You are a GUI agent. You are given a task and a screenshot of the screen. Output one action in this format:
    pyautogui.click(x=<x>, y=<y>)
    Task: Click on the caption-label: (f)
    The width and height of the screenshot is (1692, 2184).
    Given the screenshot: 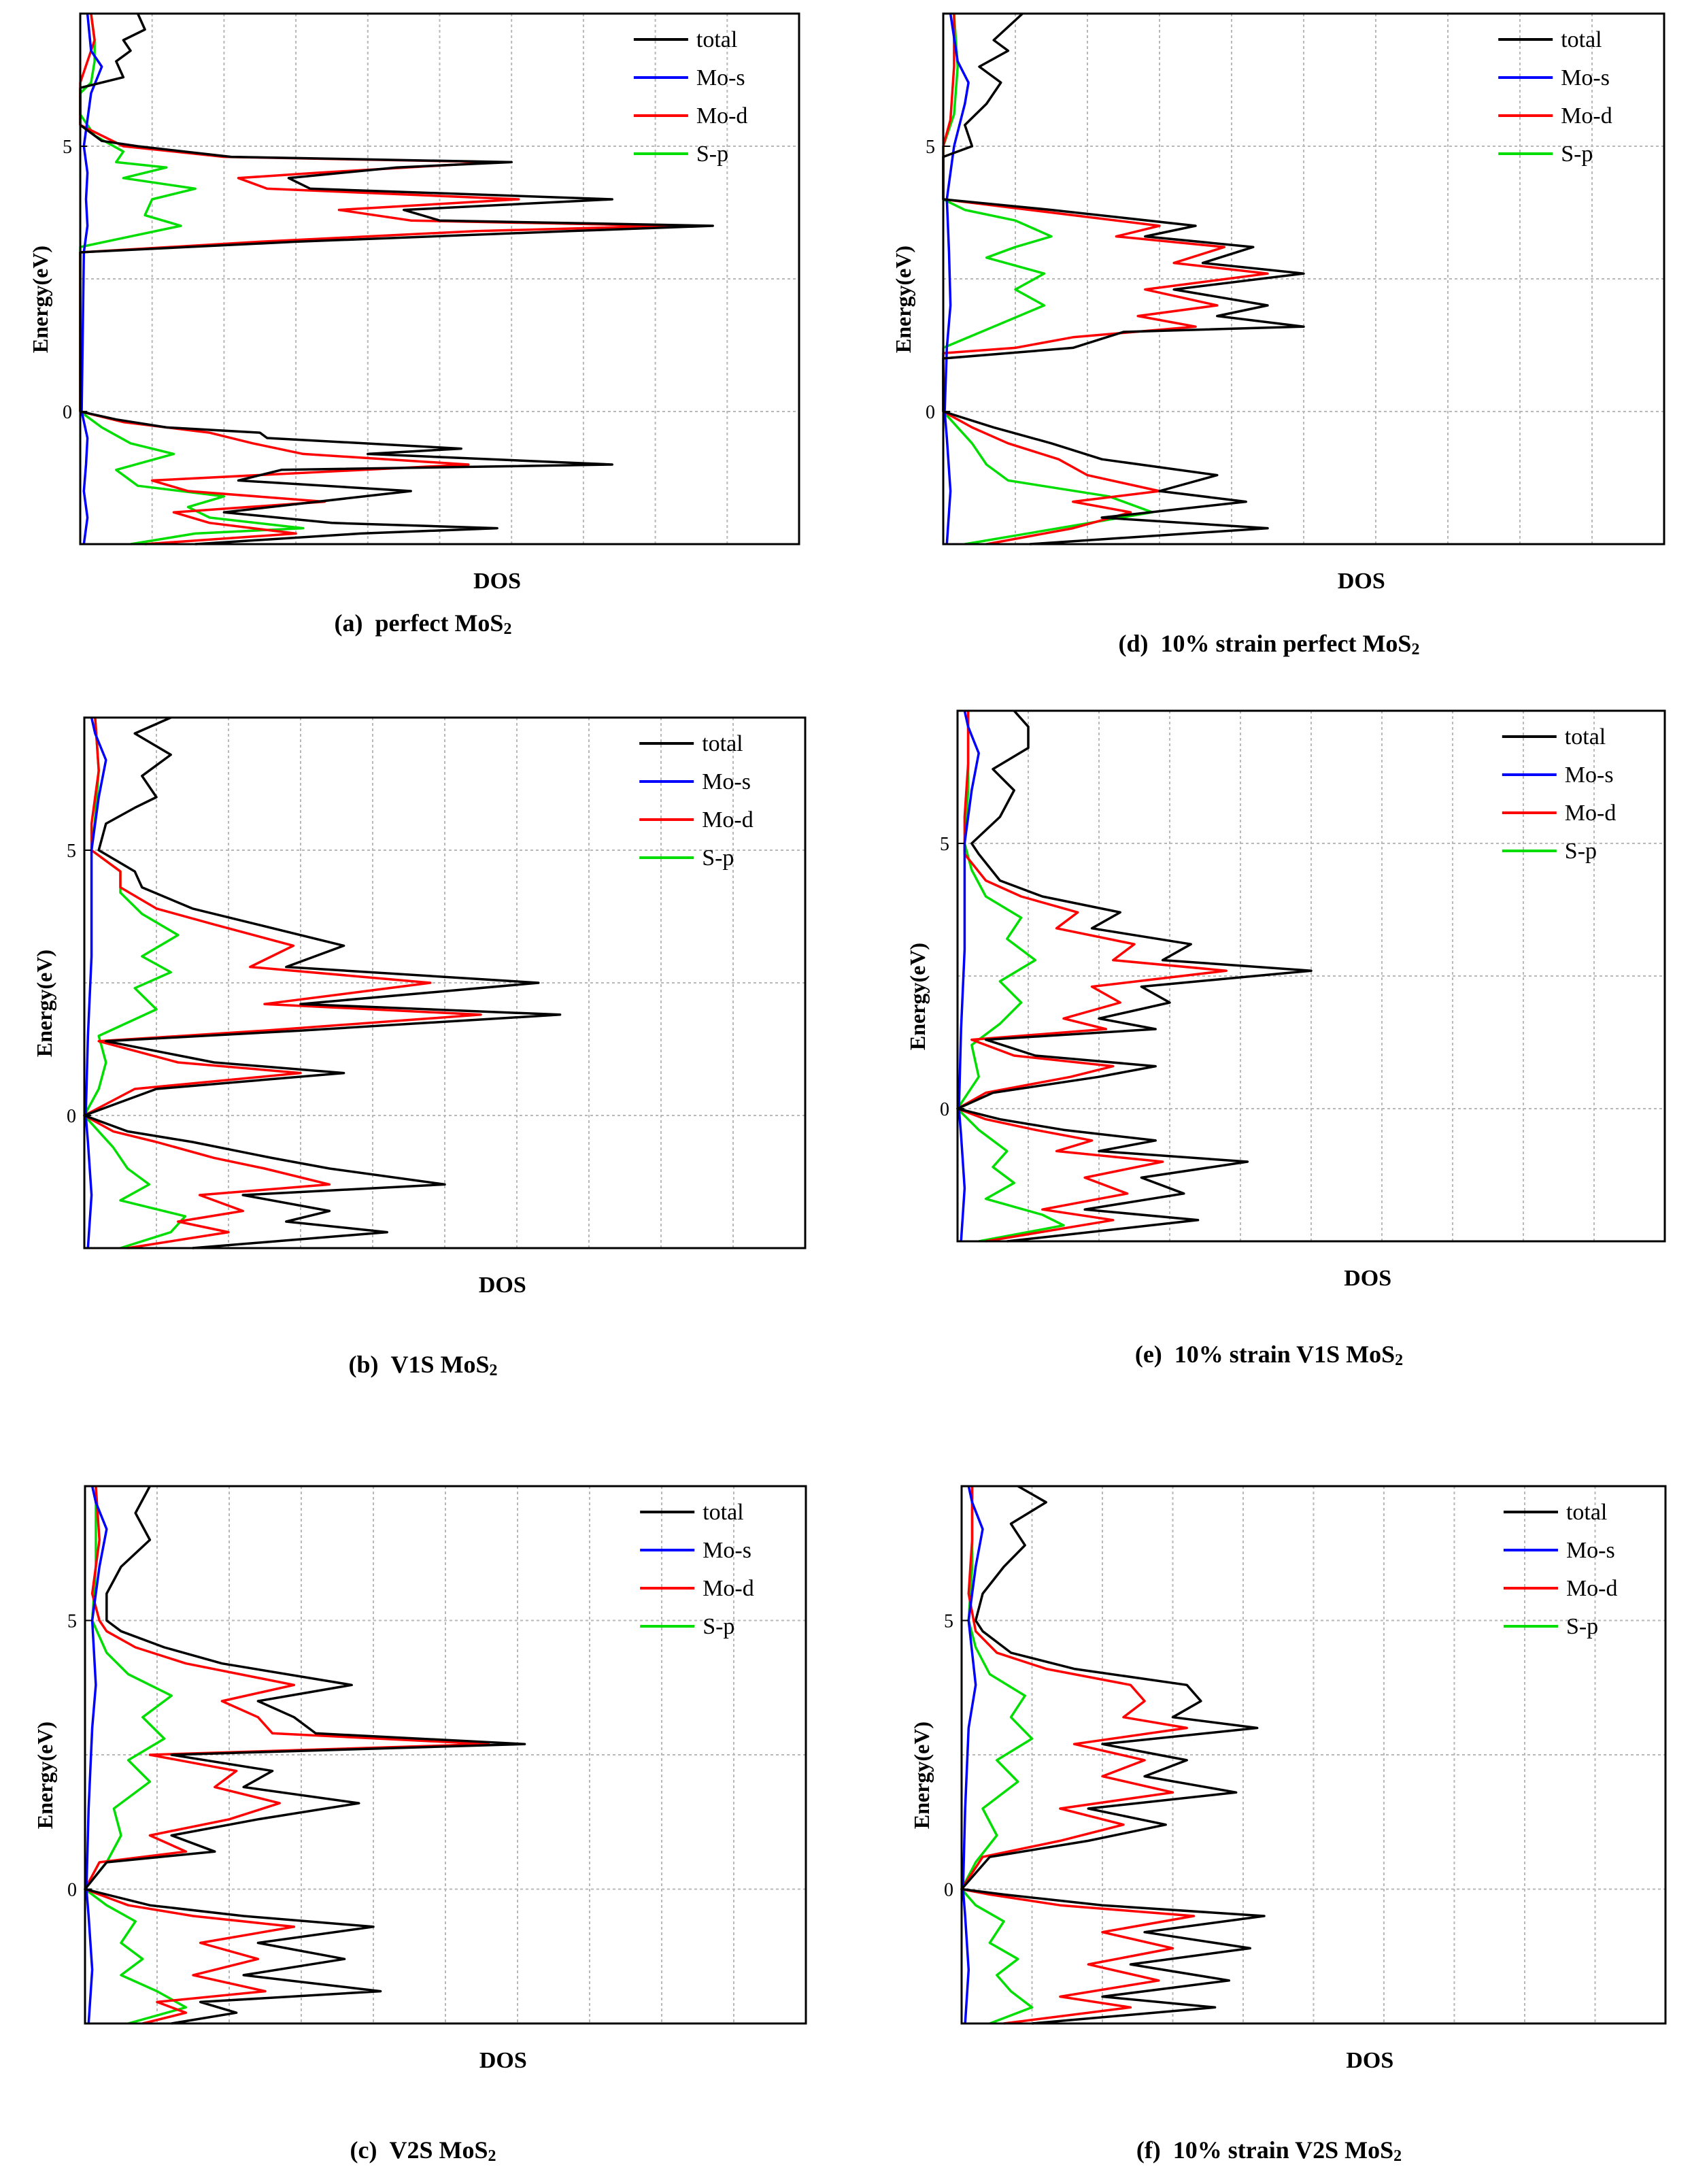 What is the action you would take?
    pyautogui.click(x=1148, y=2150)
    